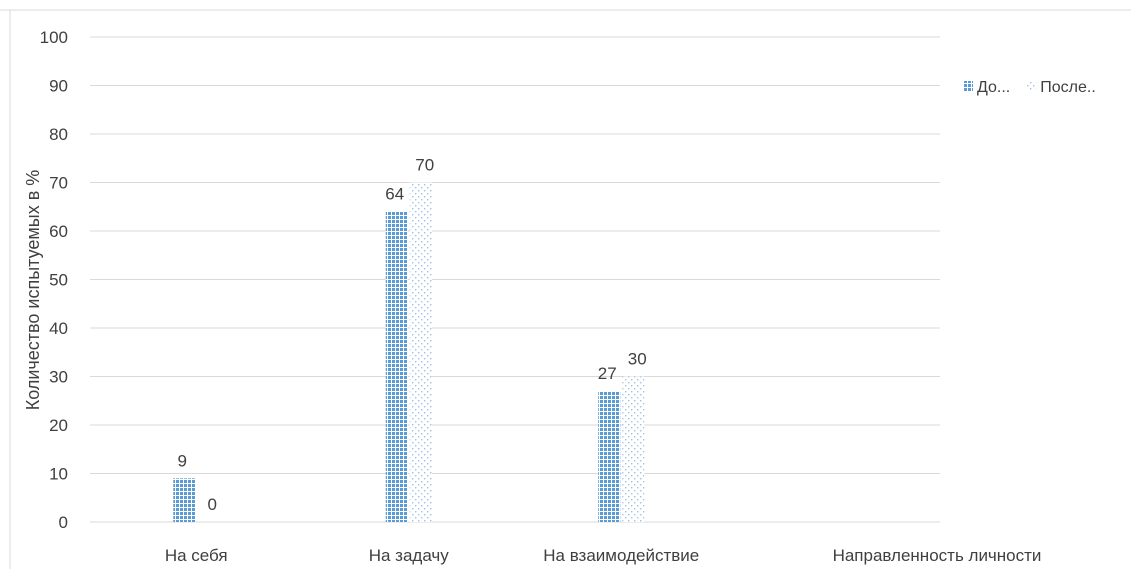  Describe the element at coordinates (182, 460) in the screenshot. I see `data-label: 9` at that location.